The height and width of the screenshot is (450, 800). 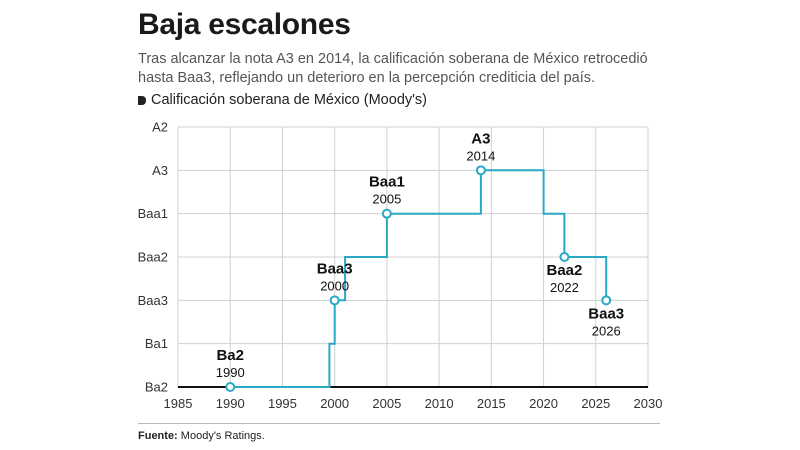 What do you see at coordinates (156, 387) in the screenshot?
I see `y-tick-label: Ba2` at bounding box center [156, 387].